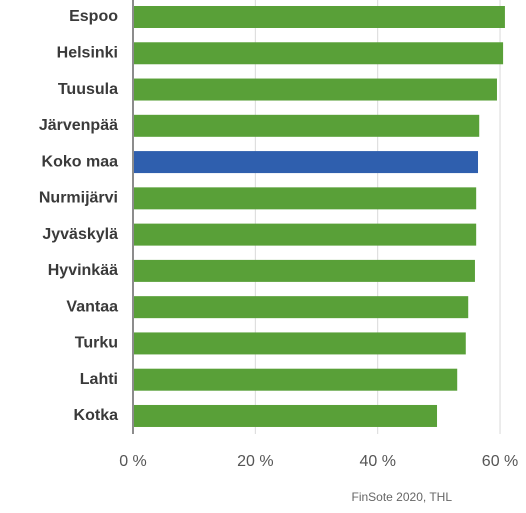 The image size is (526, 513). Describe the element at coordinates (93, 16) in the screenshot. I see `y-tick-label: Espoo` at that location.